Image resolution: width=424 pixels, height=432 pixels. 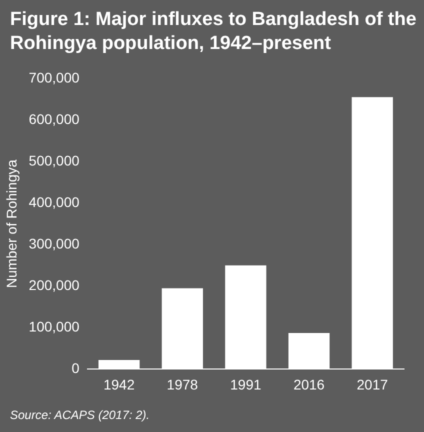 What do you see at coordinates (246, 384) in the screenshot?
I see `x-tick-label: 1991` at bounding box center [246, 384].